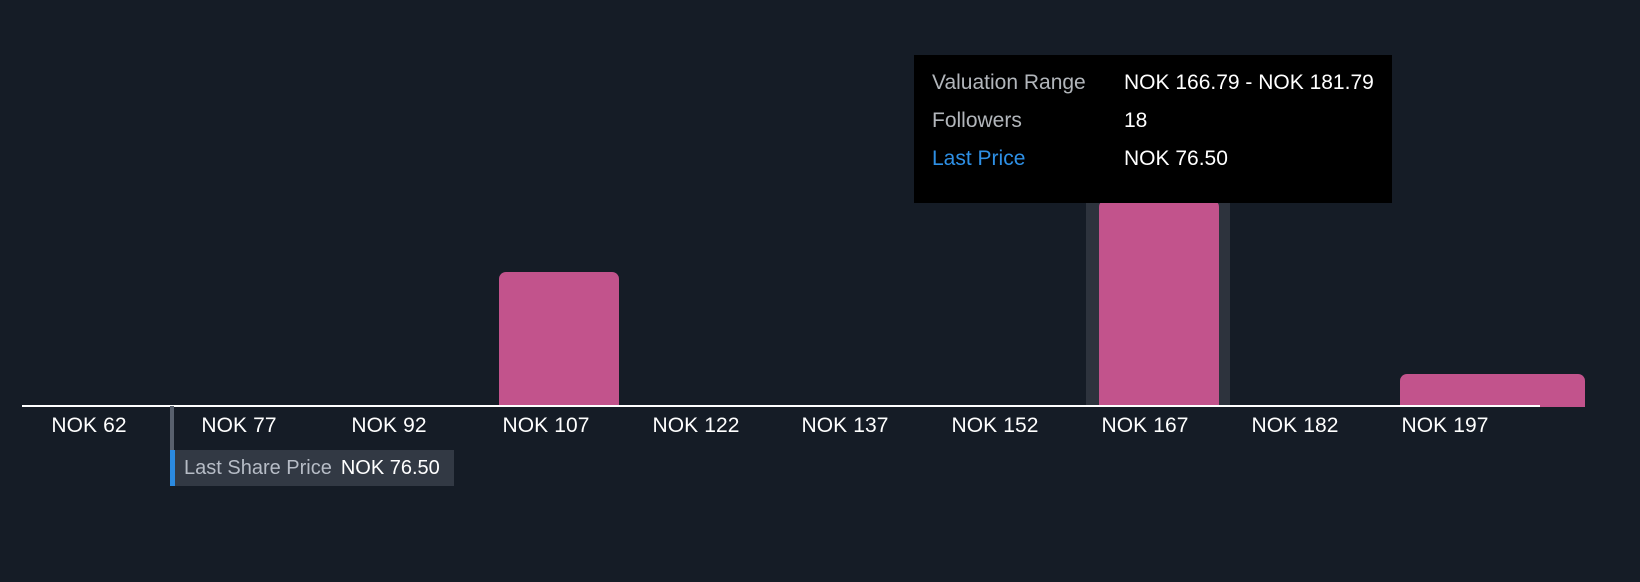 The image size is (1640, 582). I want to click on last-share-price-label: Last Share Price, so click(258, 467).